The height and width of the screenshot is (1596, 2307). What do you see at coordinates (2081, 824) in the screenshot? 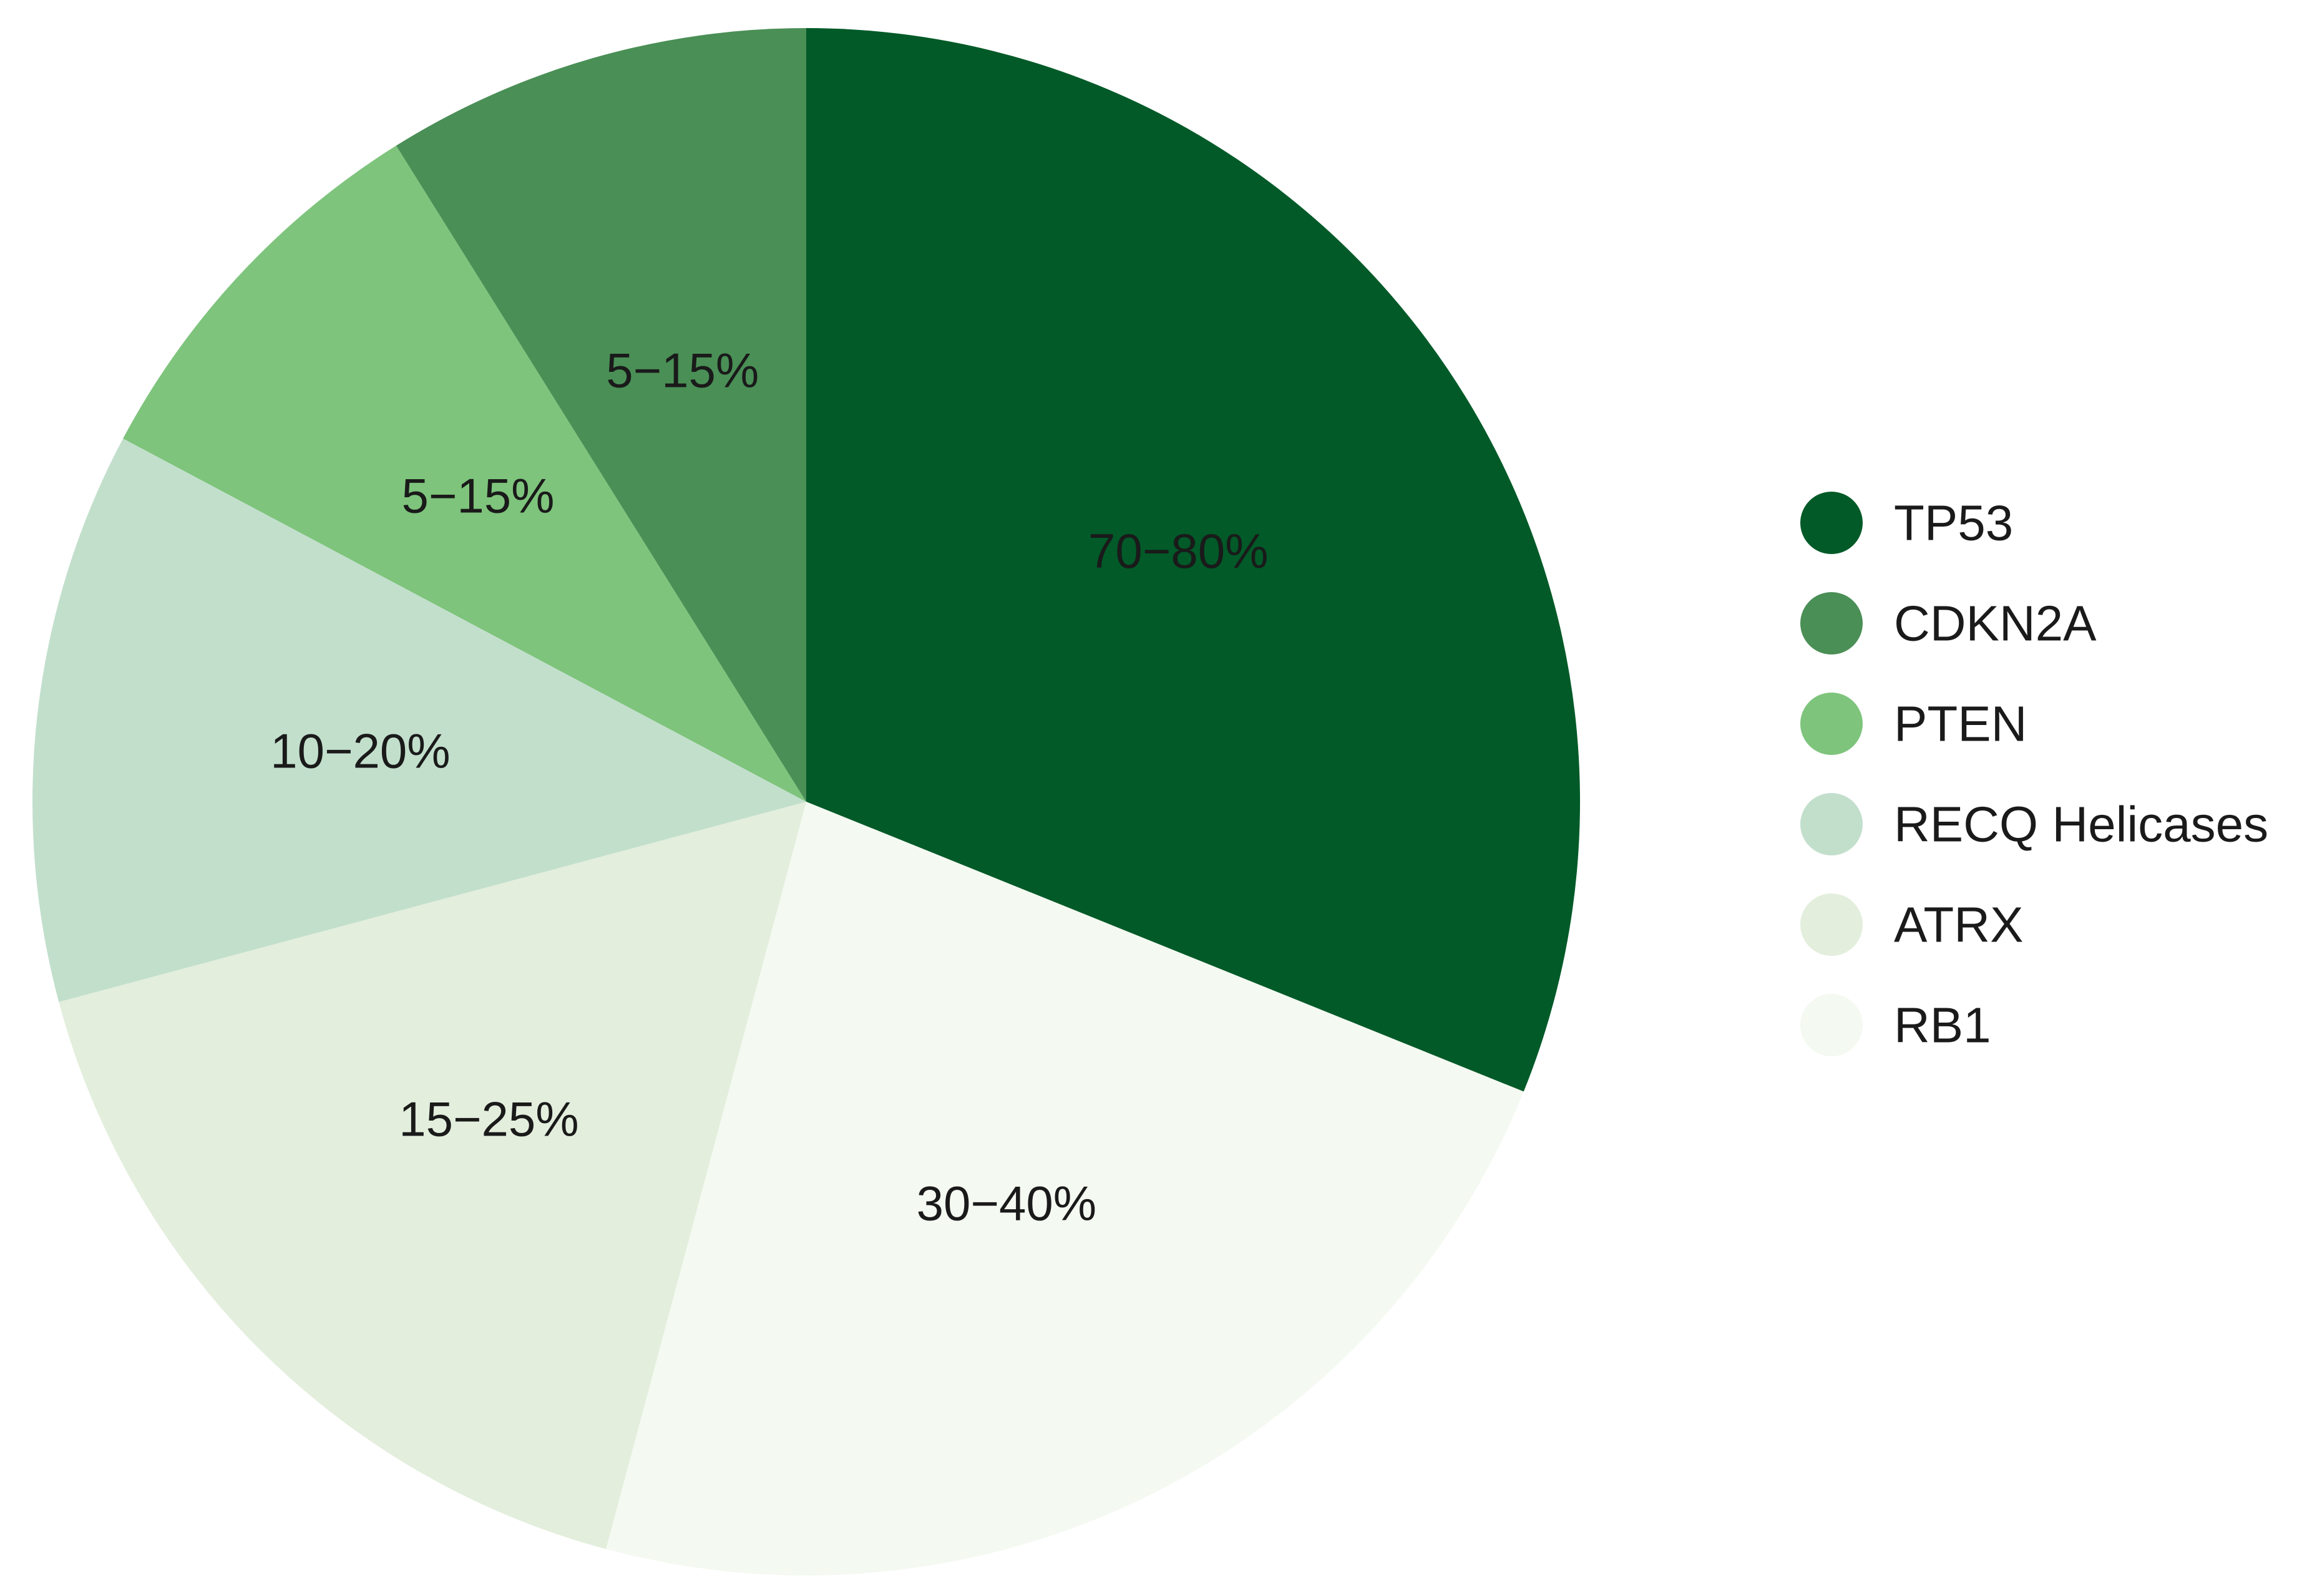
I see `legend-label-recq-helicases: RECQ Helicases` at bounding box center [2081, 824].